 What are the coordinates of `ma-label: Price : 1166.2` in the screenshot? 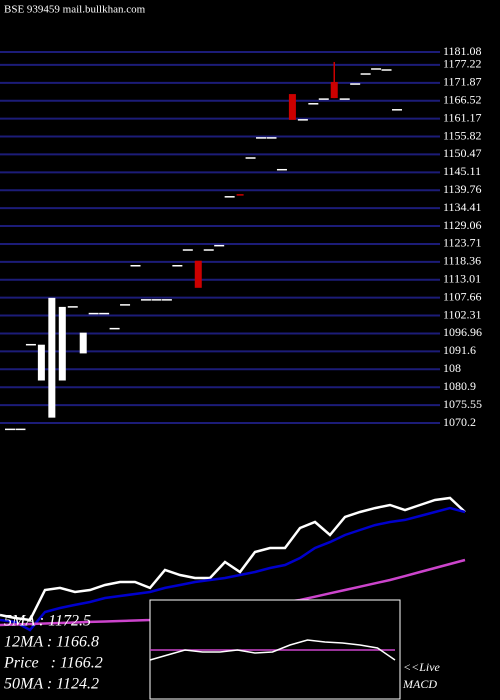 It's located at (53, 663).